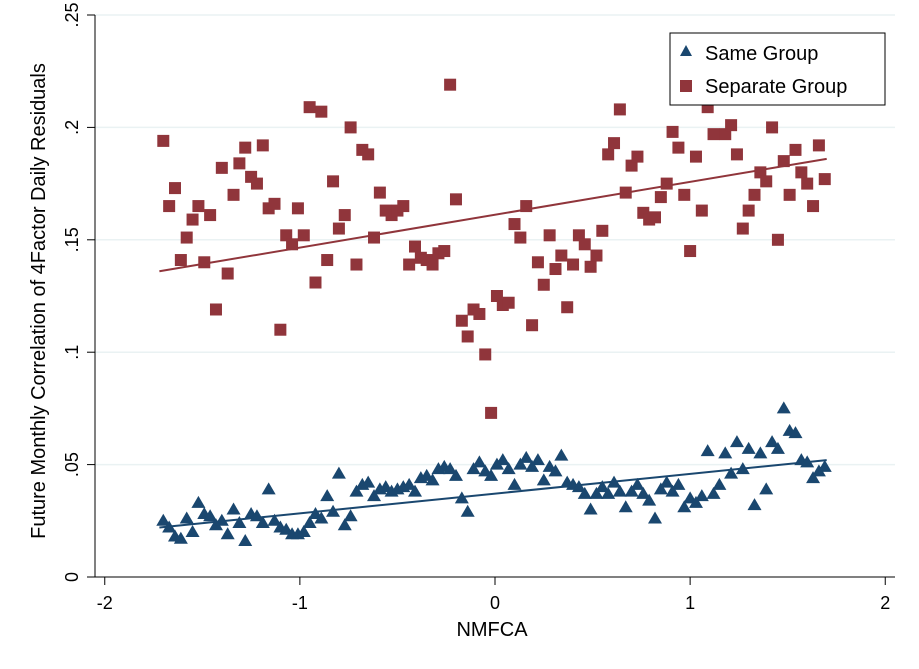  Describe the element at coordinates (776, 87) in the screenshot. I see `legend-label-separate-group: Separate Group` at that location.